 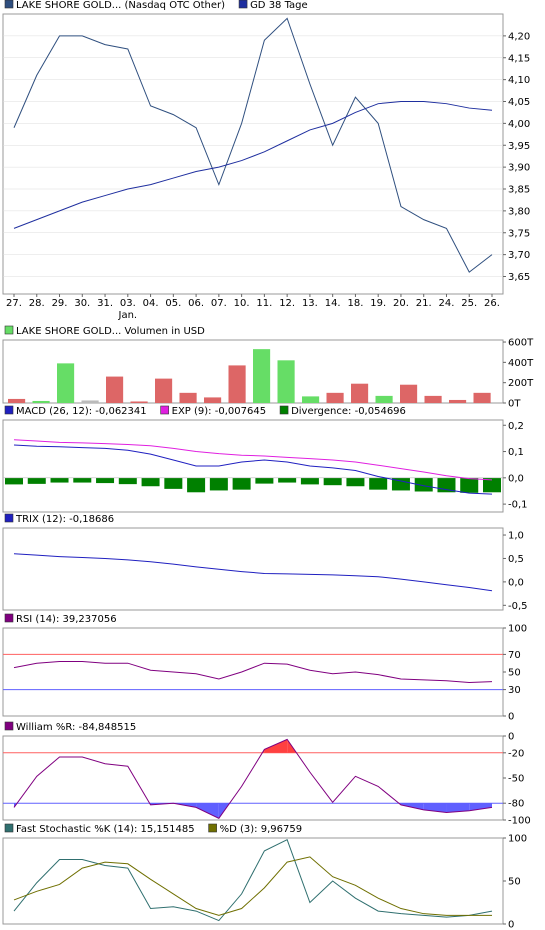 What do you see at coordinates (519, 58) in the screenshot?
I see `price-ytick-label: 4,15` at bounding box center [519, 58].